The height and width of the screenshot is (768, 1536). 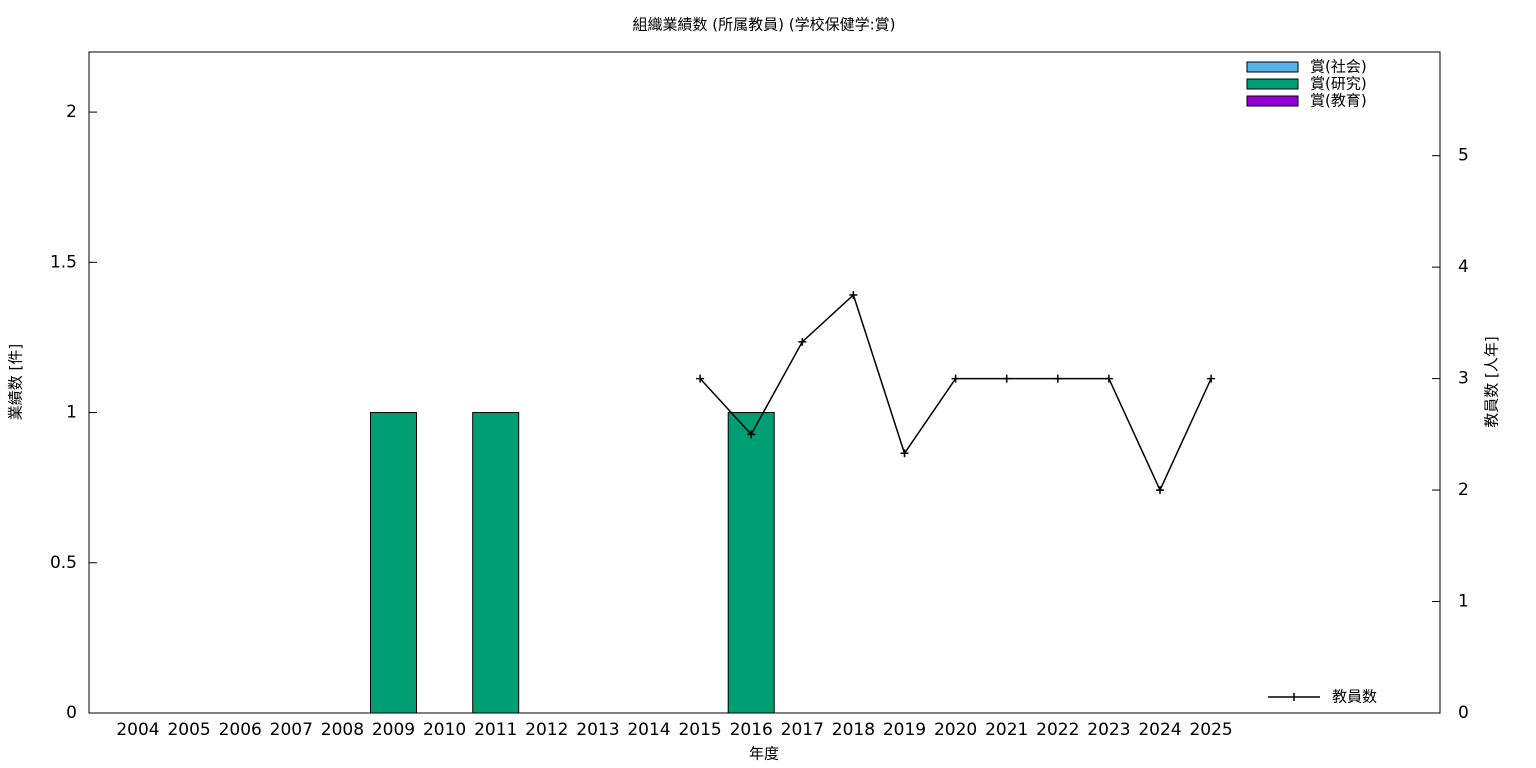 What do you see at coordinates (1463, 379) in the screenshot?
I see `y2-tick-label: 3` at bounding box center [1463, 379].